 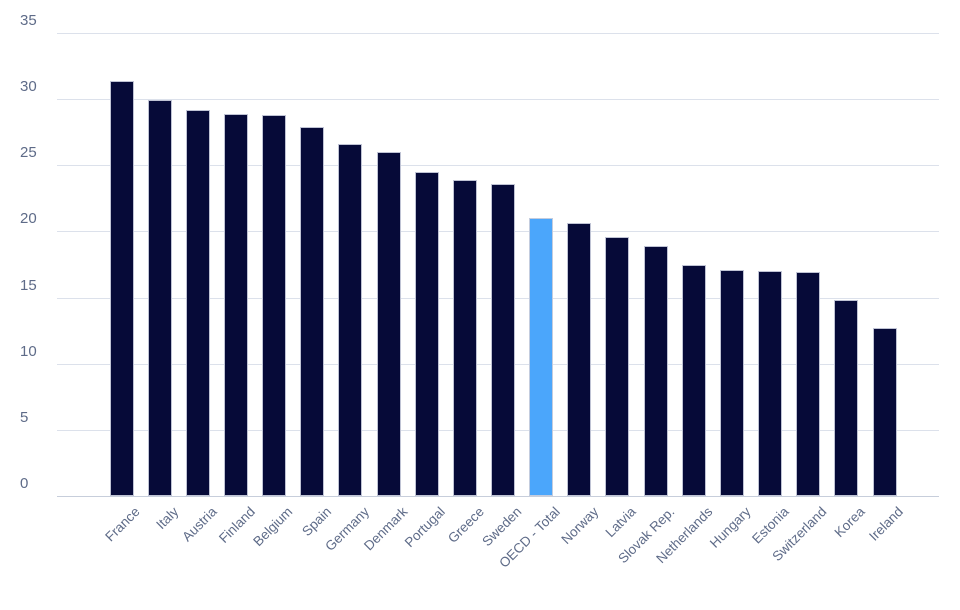 I want to click on x-category-label-germany: Germany, so click(x=347, y=529).